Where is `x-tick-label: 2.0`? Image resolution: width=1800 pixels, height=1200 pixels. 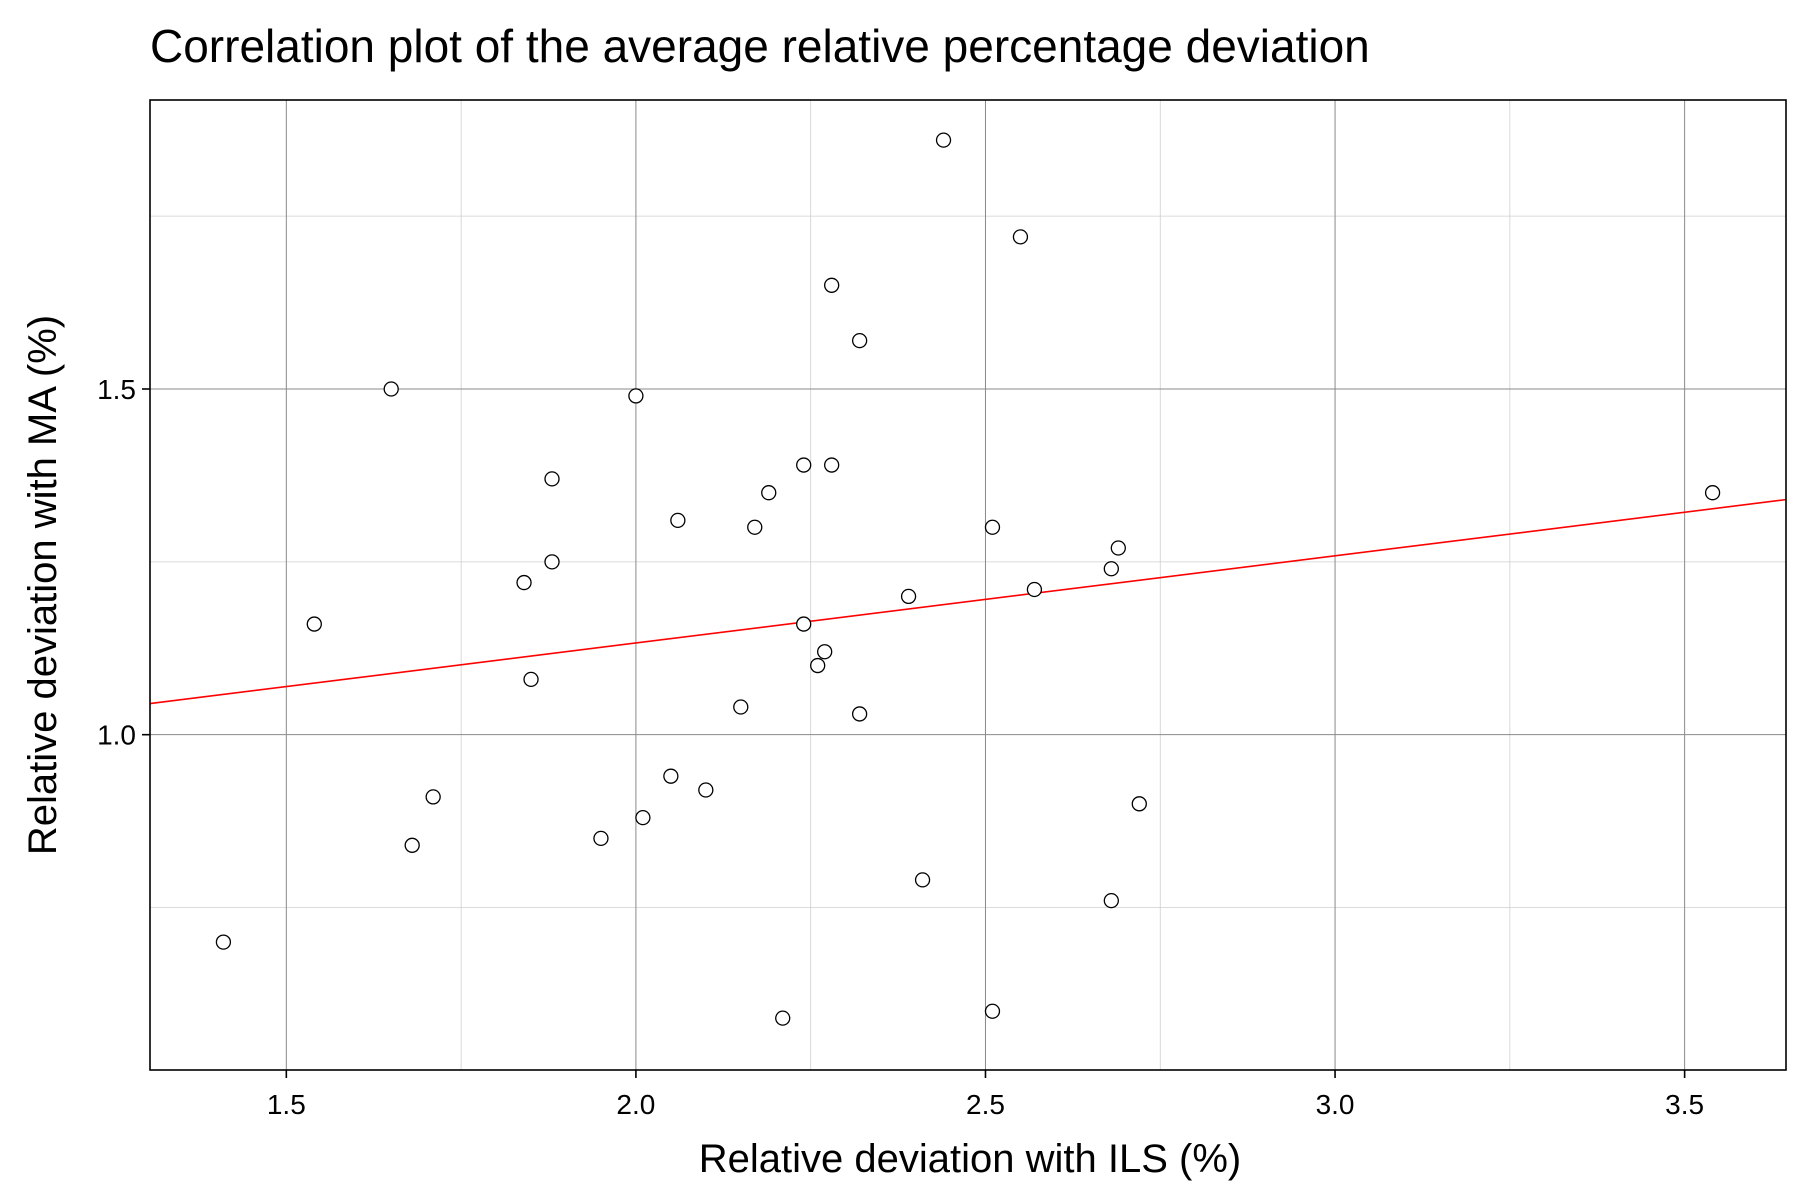 x-tick-label: 2.0 is located at coordinates (635, 1104).